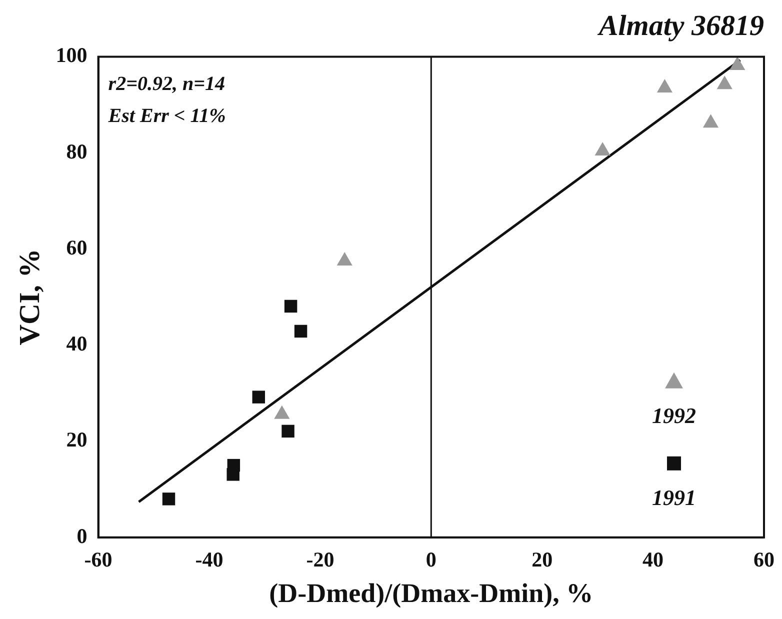 Image resolution: width=782 pixels, height=619 pixels. What do you see at coordinates (542, 559) in the screenshot?
I see `x-tick-label: 20` at bounding box center [542, 559].